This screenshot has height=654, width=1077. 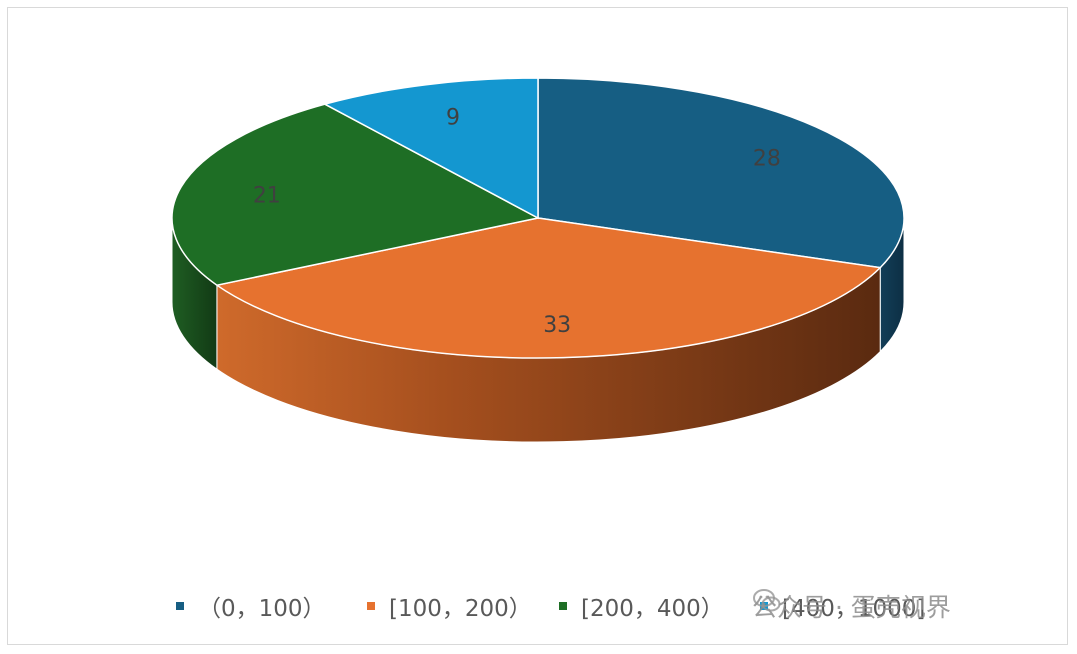 I want to click on legend-item-100-200: [100，200）, so click(x=449, y=606).